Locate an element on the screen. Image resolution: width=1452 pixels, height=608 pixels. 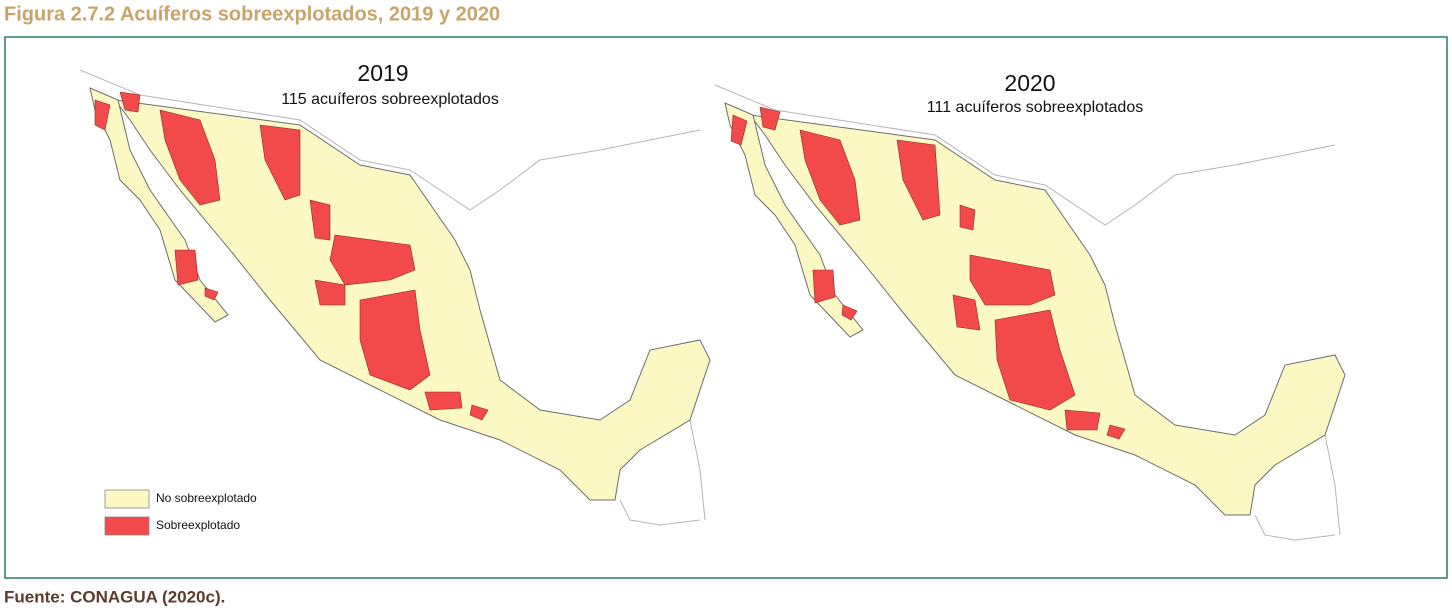
source-note: Fuente: CONAGUA (2020c). is located at coordinates (114, 596).